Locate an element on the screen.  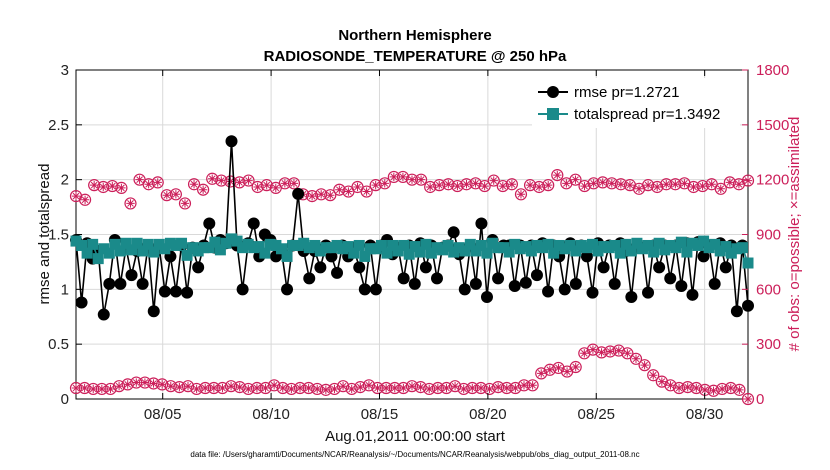
legend-rmse-marker is located at coordinates (553, 92).